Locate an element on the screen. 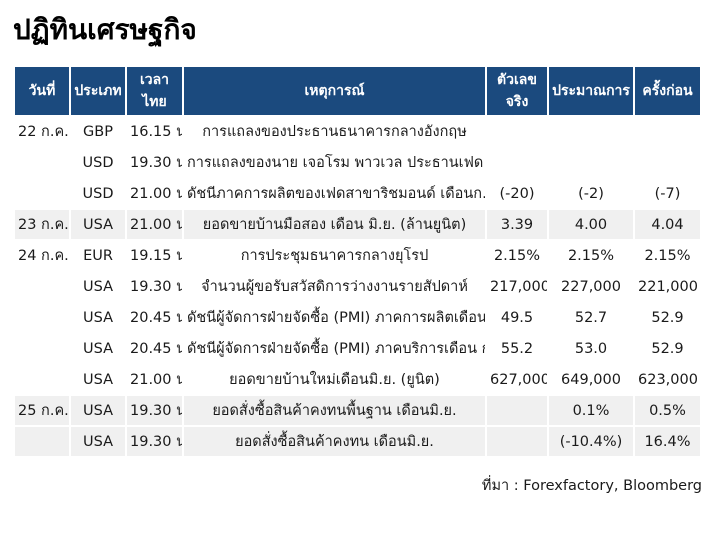  cell-previous: 4.04 is located at coordinates (667, 225).